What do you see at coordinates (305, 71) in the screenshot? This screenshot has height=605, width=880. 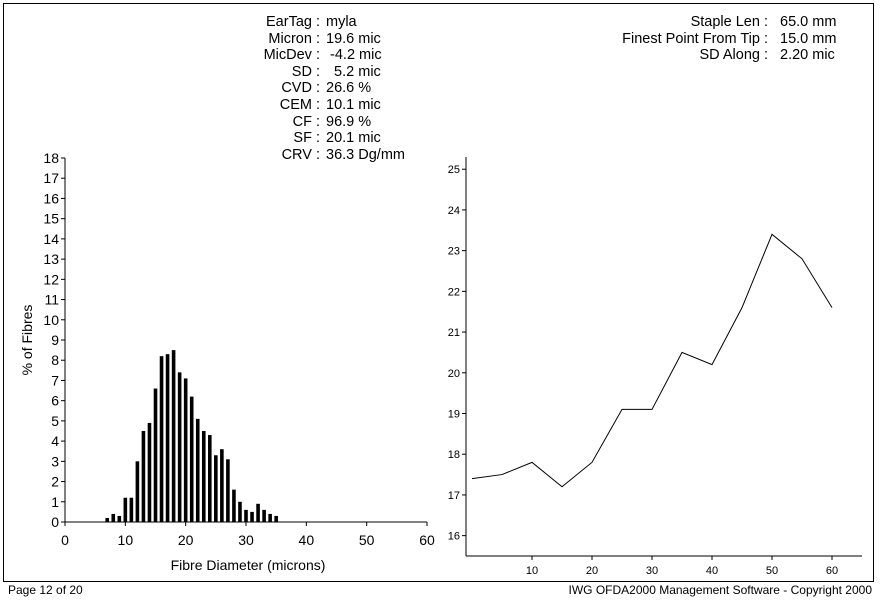 I see `stat-label: SD :` at bounding box center [305, 71].